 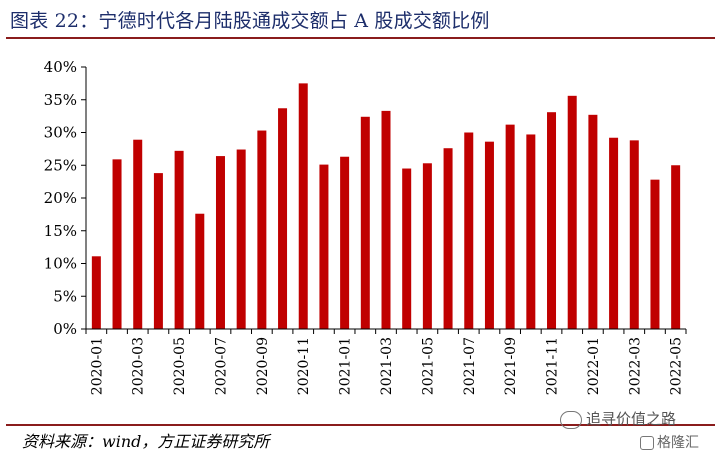 I want to click on watermark-brand: 格隆汇, so click(x=669, y=442).